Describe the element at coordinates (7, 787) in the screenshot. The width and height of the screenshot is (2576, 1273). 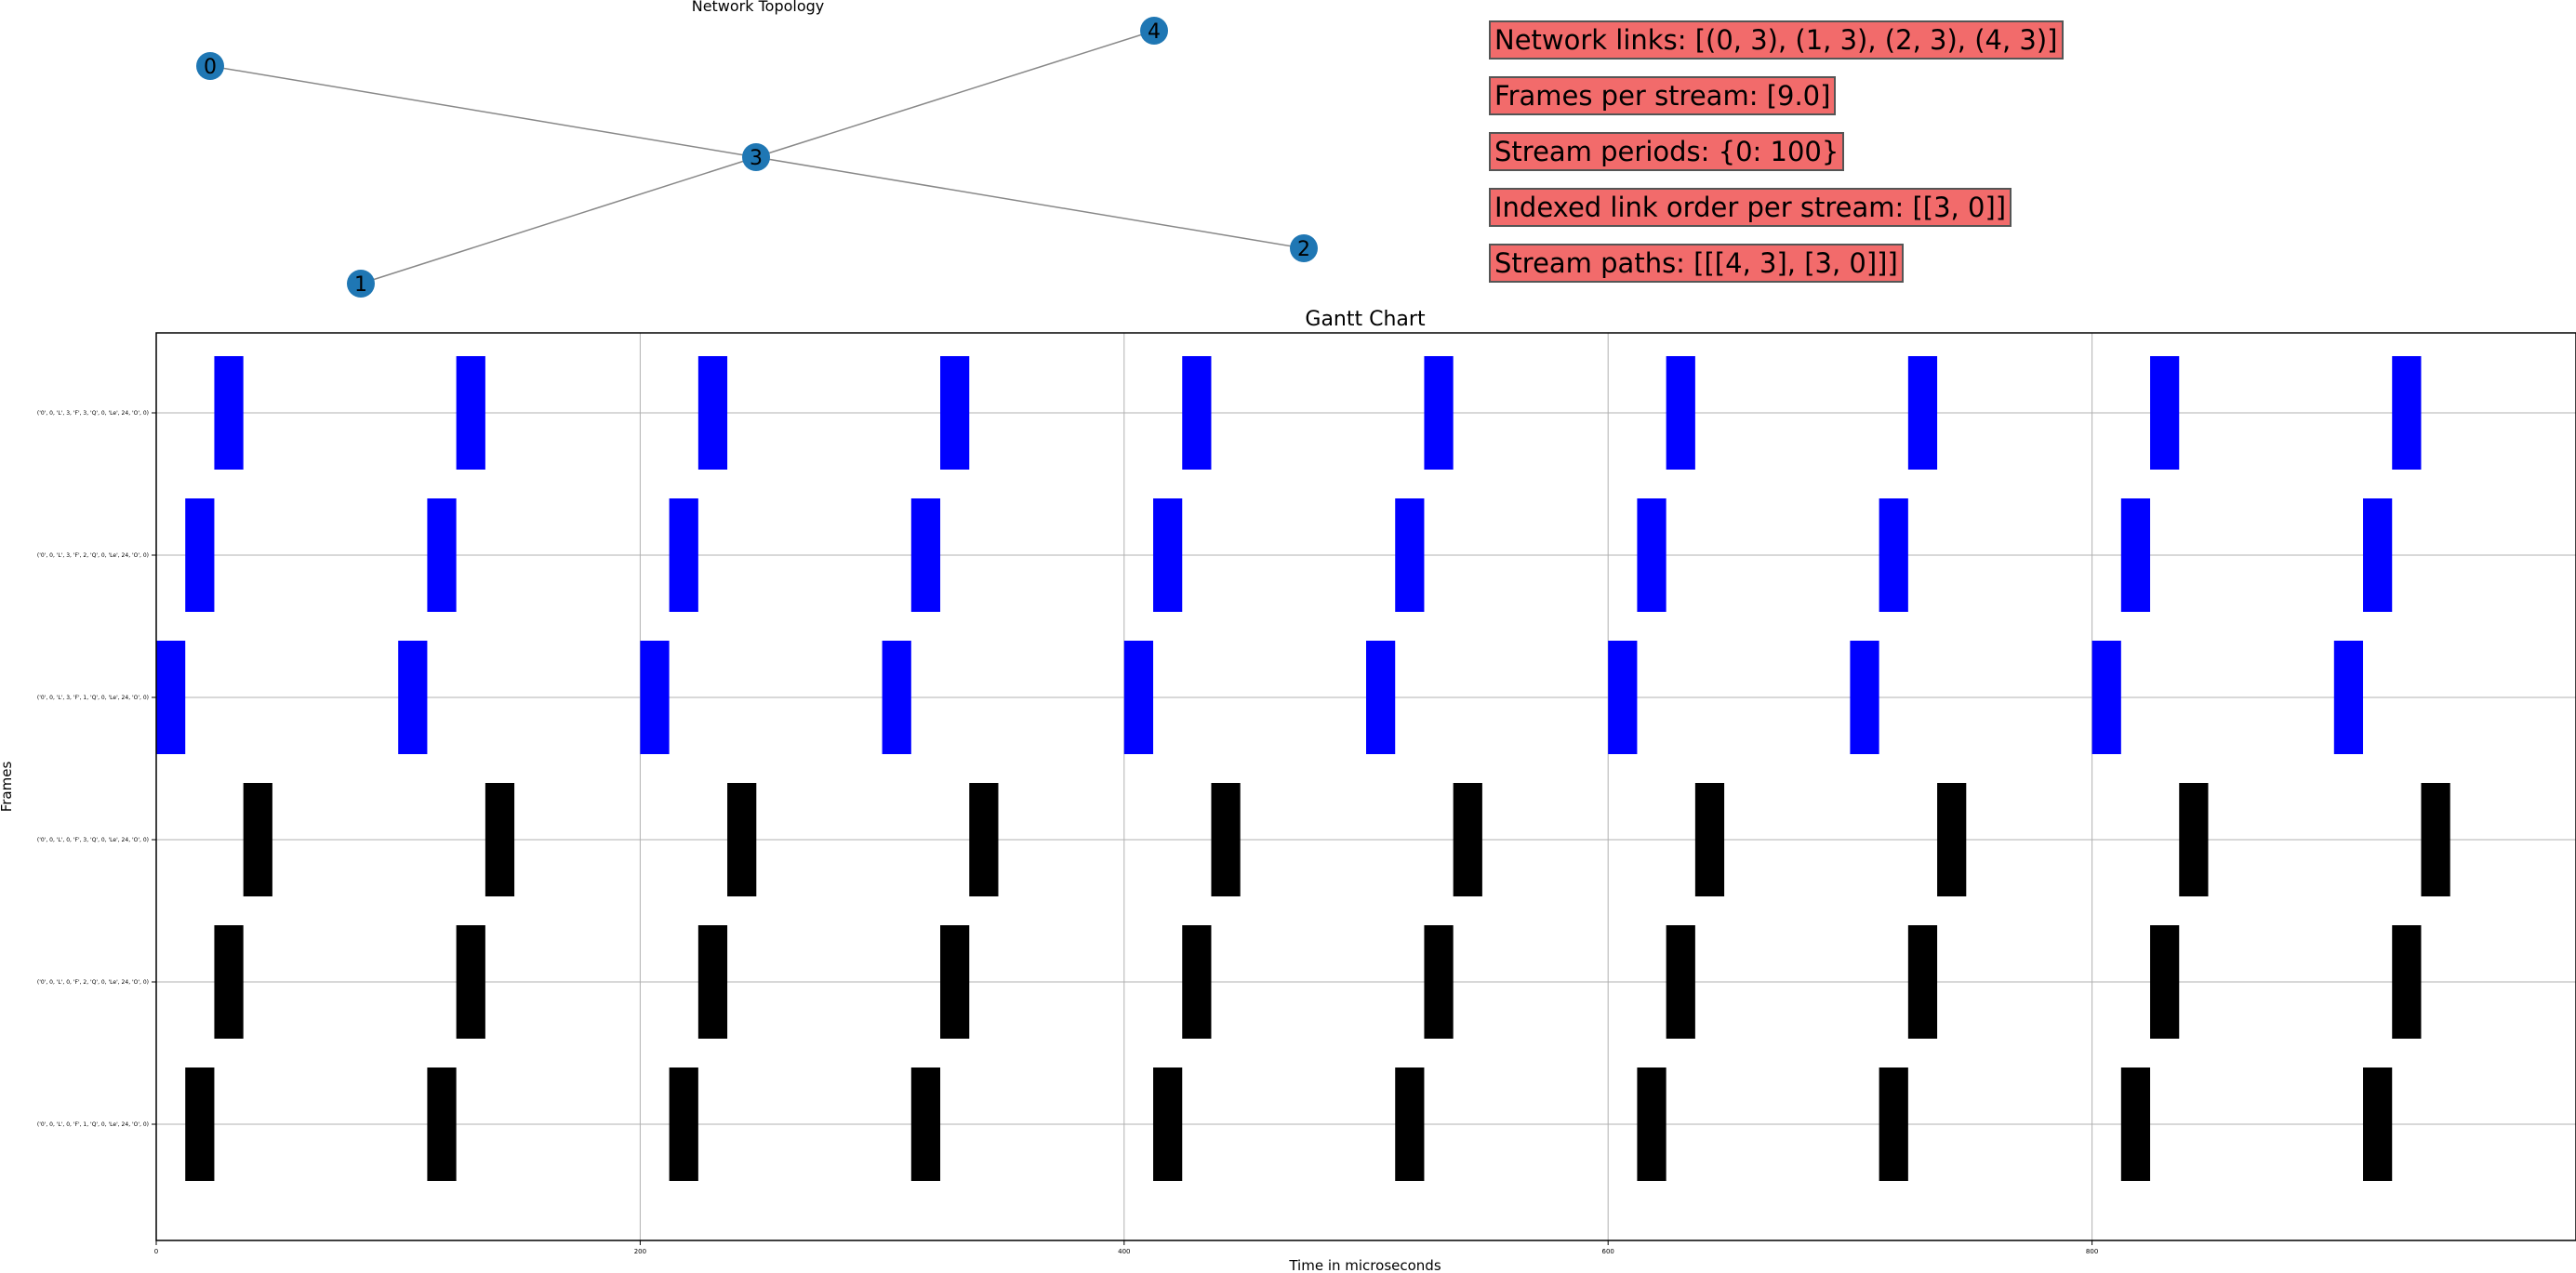
I see `y-axis-label: Frames` at that location.